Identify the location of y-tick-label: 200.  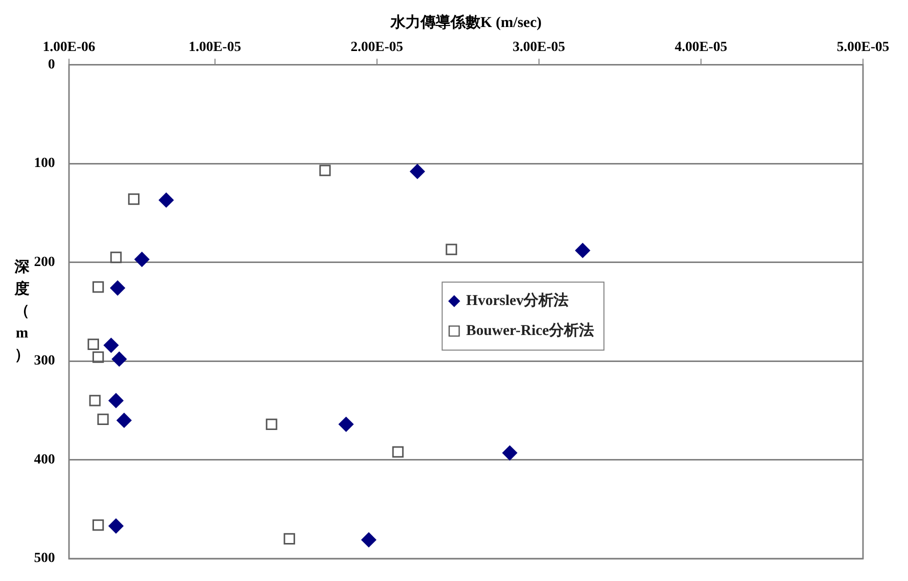
(44, 262).